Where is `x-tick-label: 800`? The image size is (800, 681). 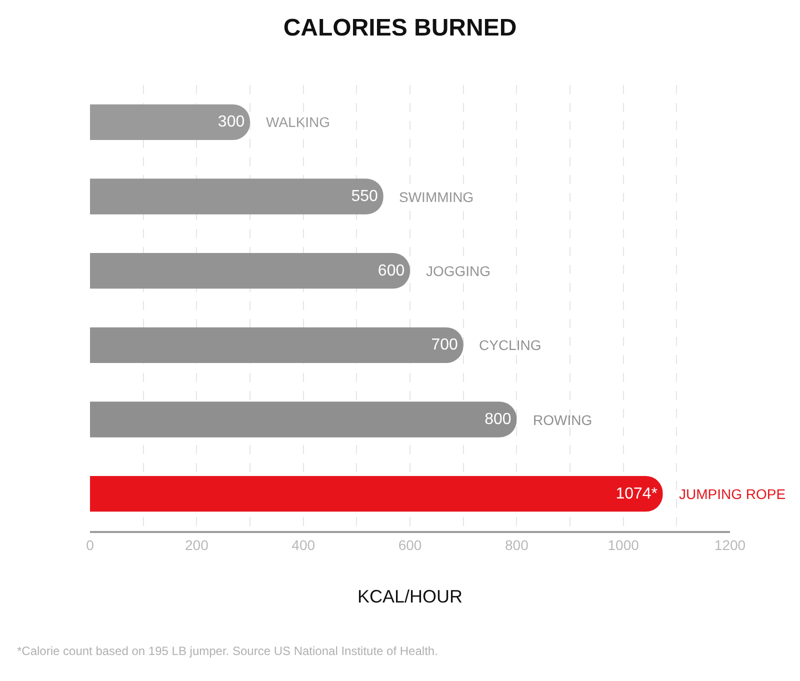
x-tick-label: 800 is located at coordinates (516, 544).